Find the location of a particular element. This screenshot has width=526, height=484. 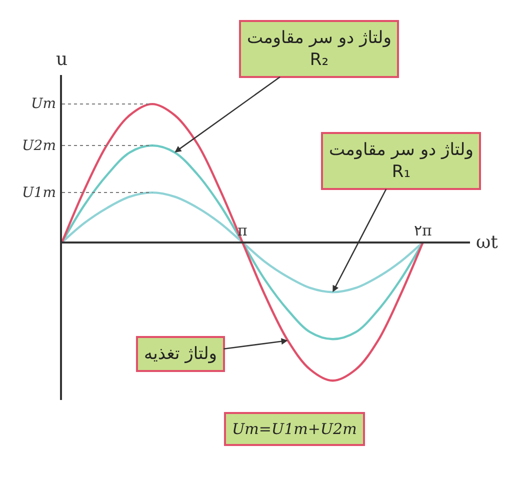

x-tick-label: ۲π is located at coordinates (423, 230).